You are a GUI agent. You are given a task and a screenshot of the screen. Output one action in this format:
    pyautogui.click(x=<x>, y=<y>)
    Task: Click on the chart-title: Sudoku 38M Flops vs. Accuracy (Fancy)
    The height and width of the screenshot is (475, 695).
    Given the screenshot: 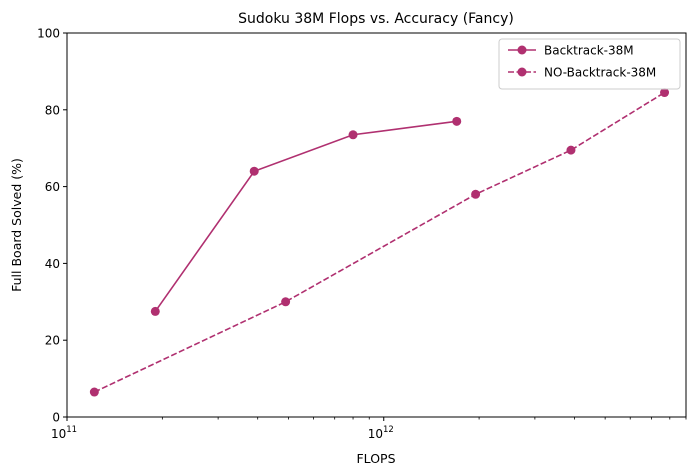 What is the action you would take?
    pyautogui.click(x=376, y=19)
    